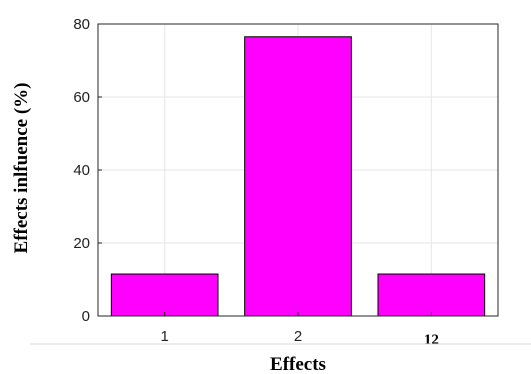 The image size is (531, 374). What do you see at coordinates (21, 168) in the screenshot?
I see `y-axis-title: Effects inlfuence (%)` at bounding box center [21, 168].